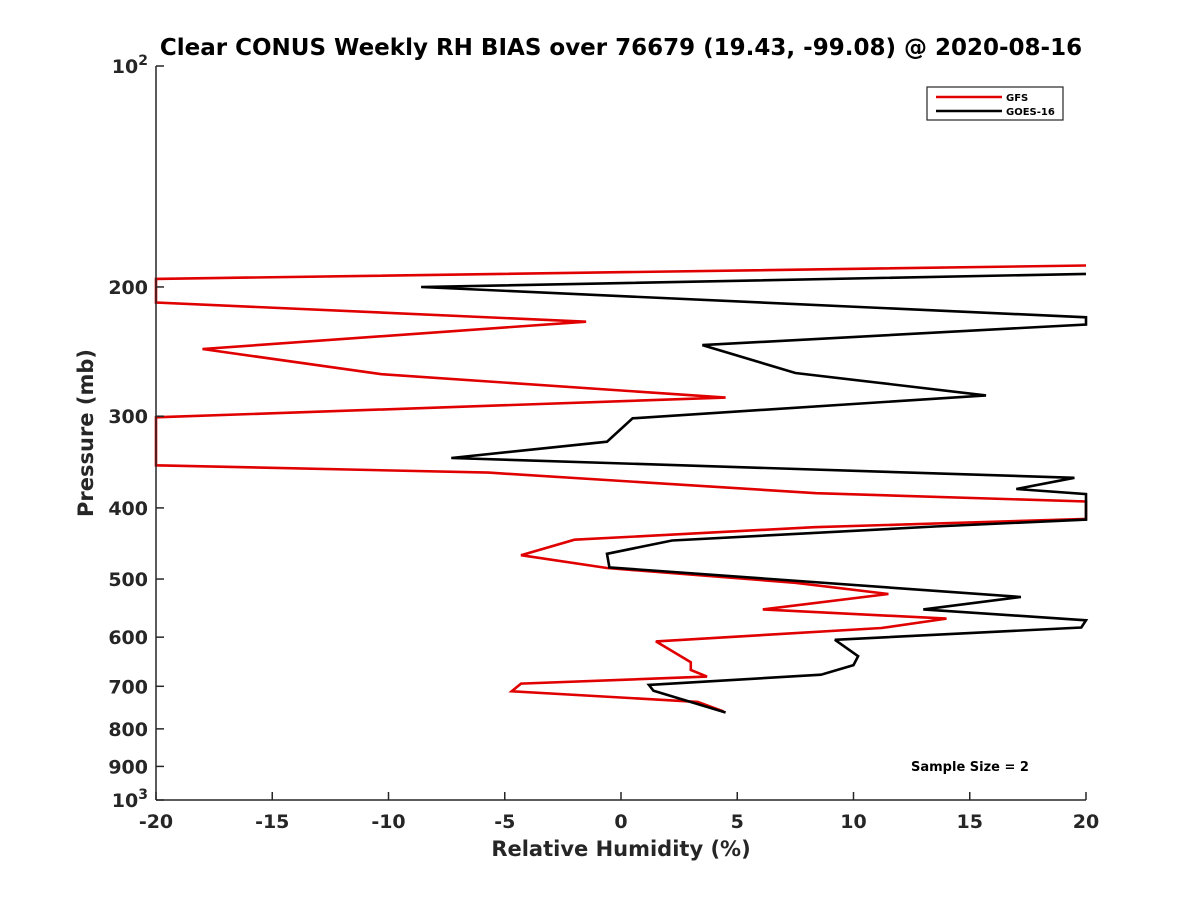  Describe the element at coordinates (130, 65) in the screenshot. I see `y-tick-label: 10²` at that location.